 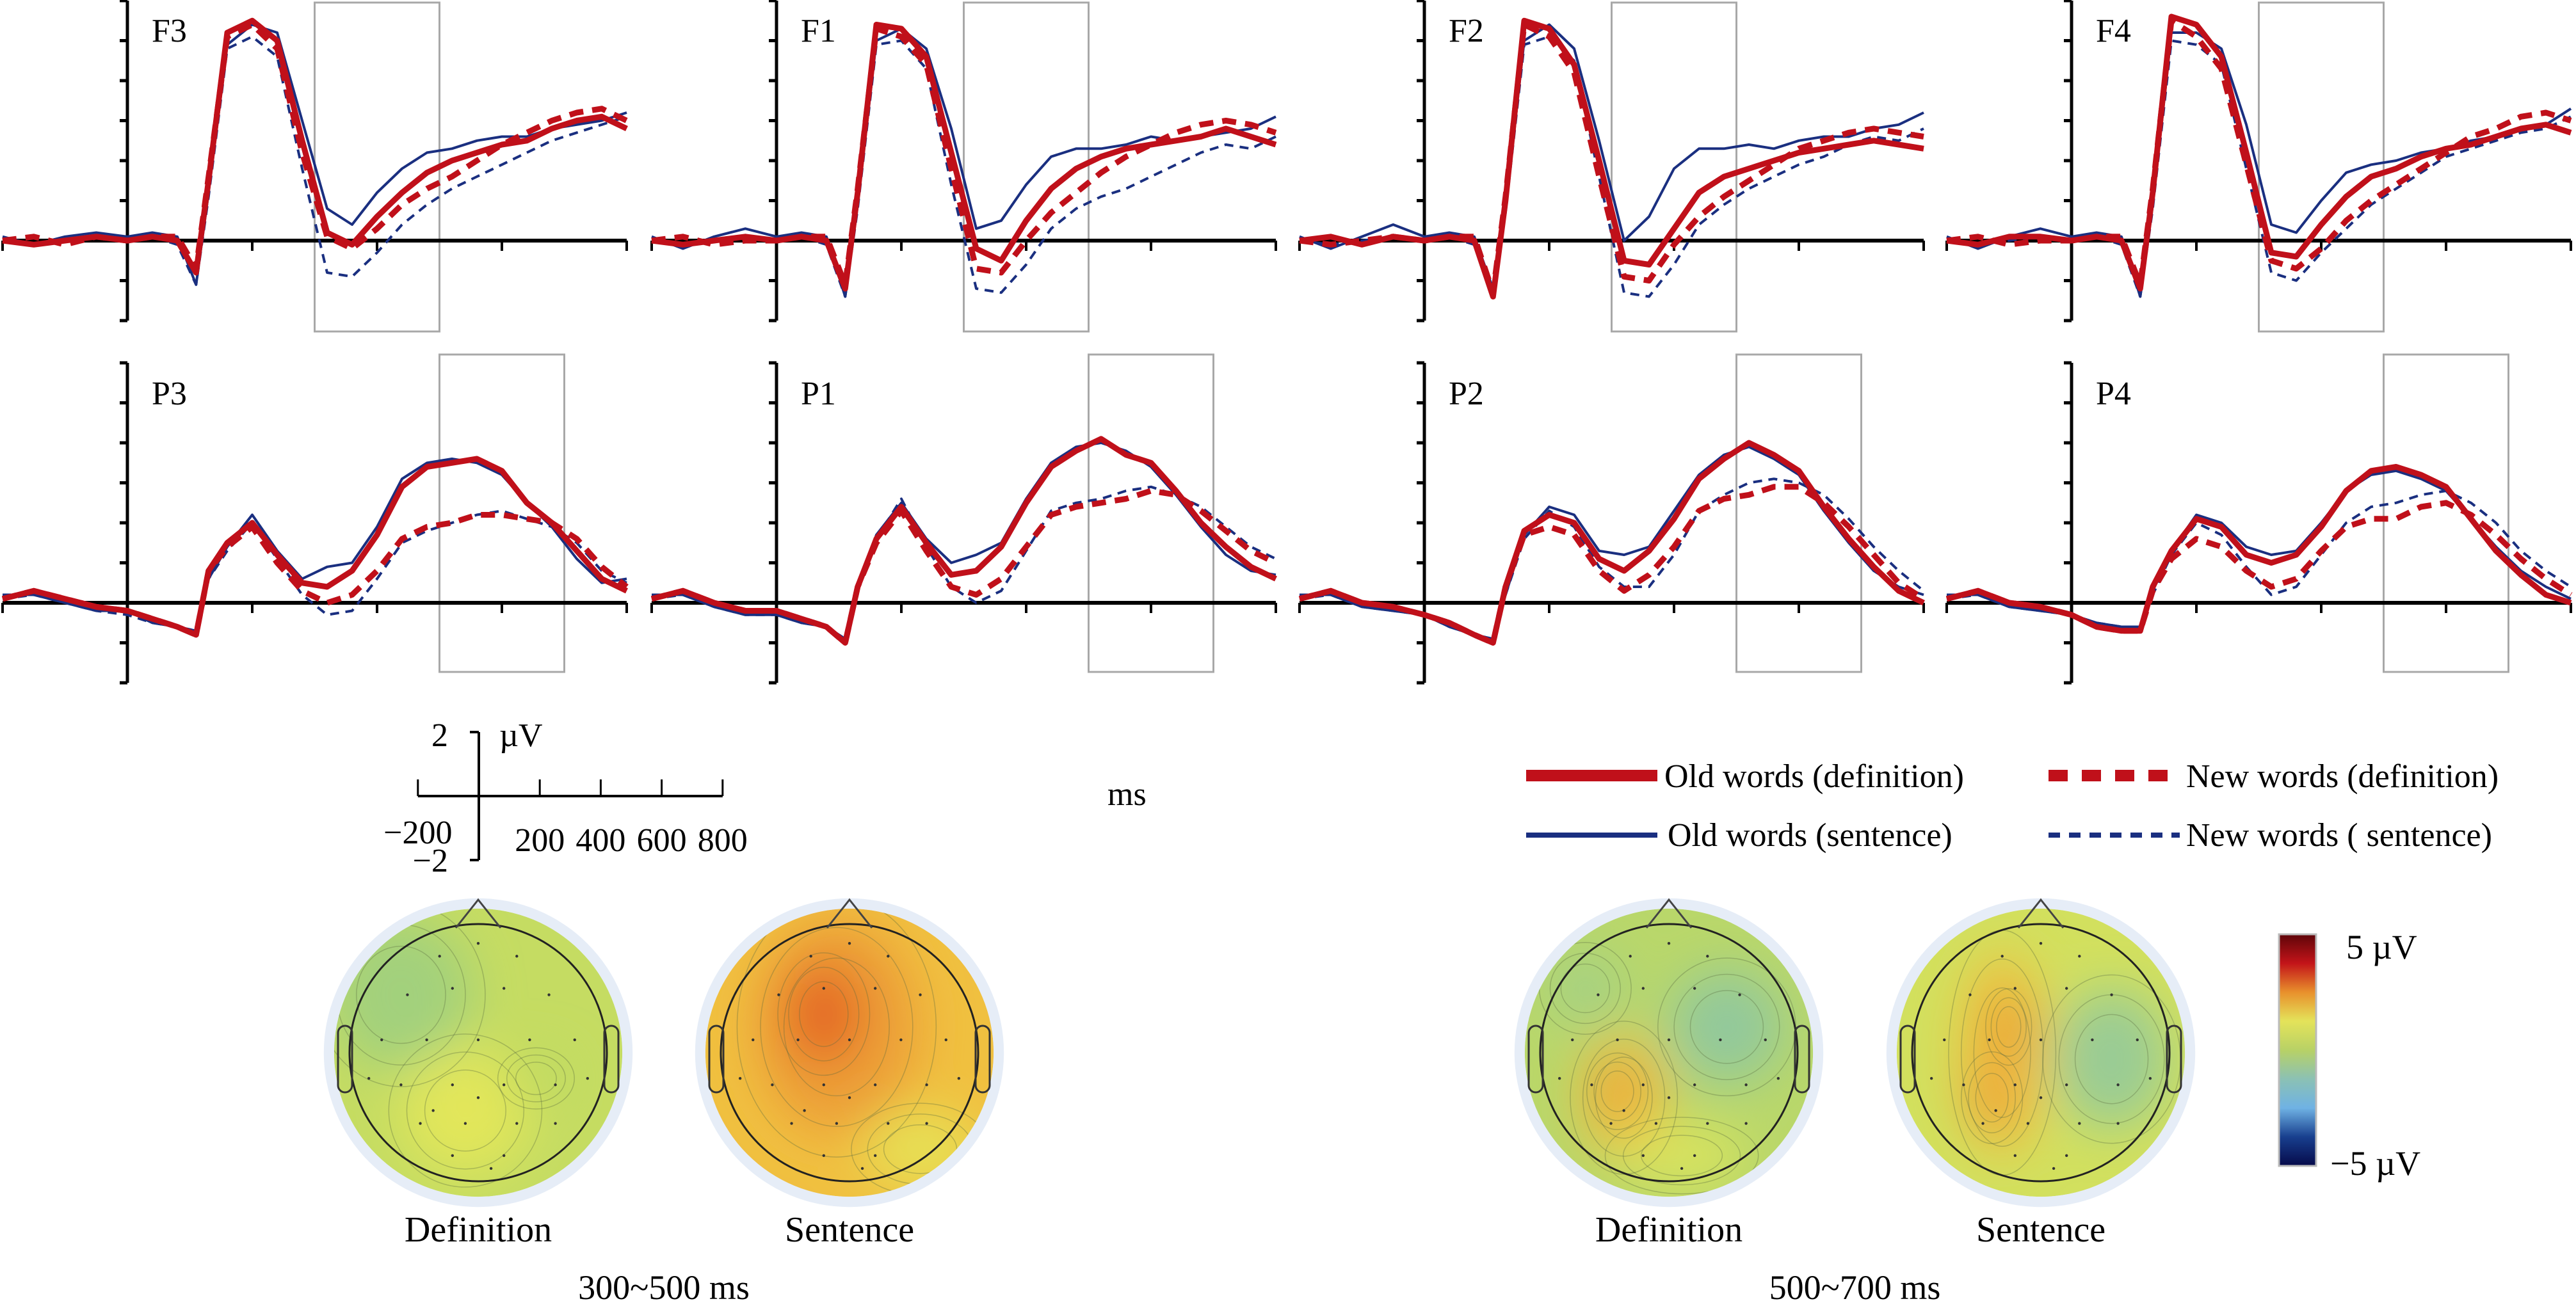 I want to click on panel-label: P2, so click(x=1466, y=394).